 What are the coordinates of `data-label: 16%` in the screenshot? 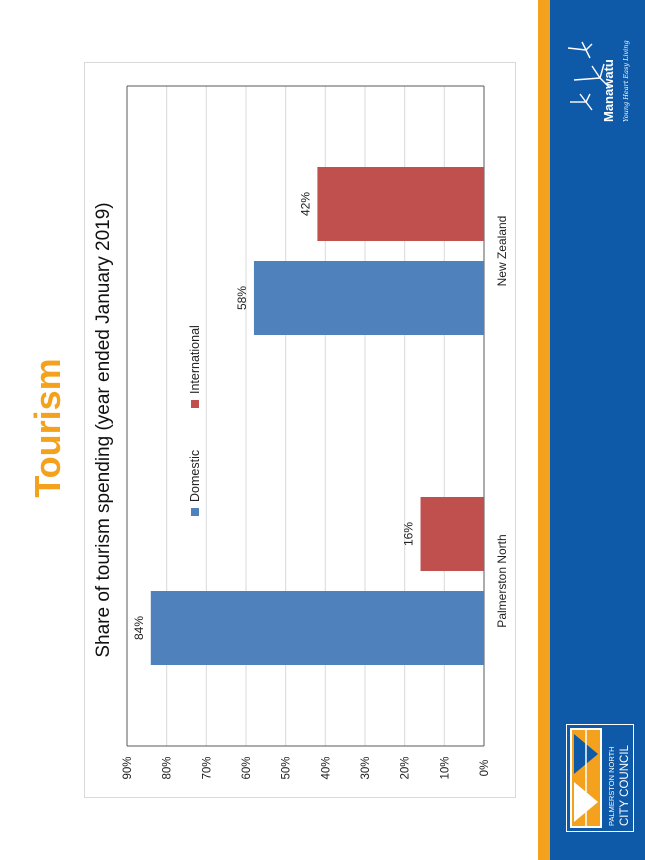 It's located at (409, 534).